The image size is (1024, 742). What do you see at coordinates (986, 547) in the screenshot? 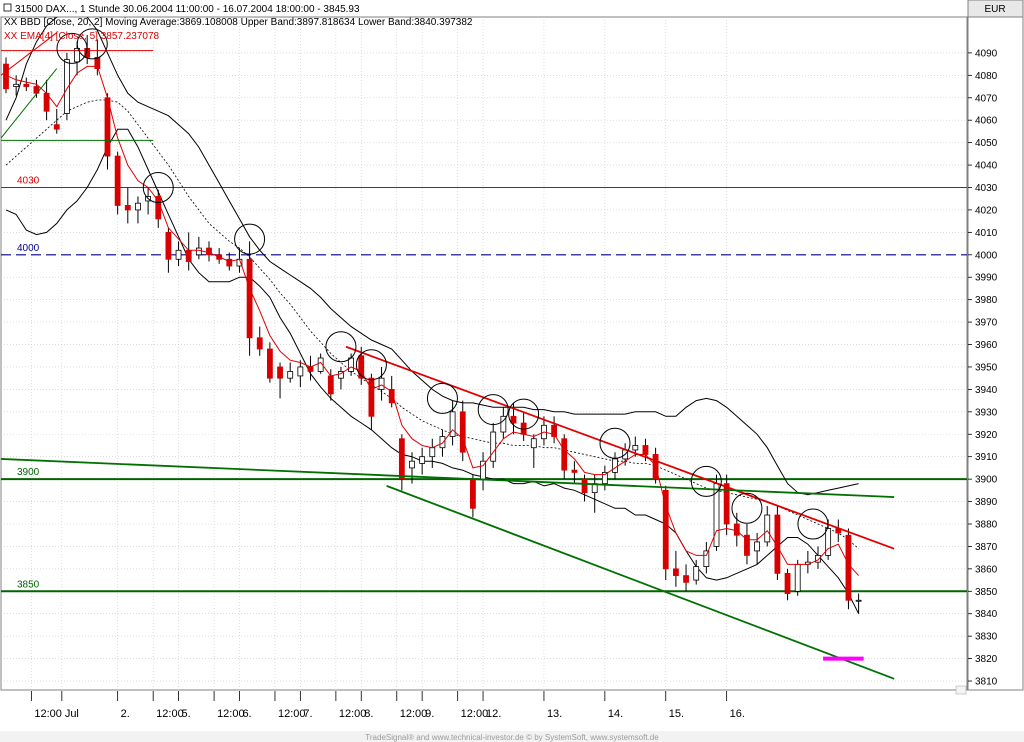
I see `price-tick-label: 3870` at bounding box center [986, 547].